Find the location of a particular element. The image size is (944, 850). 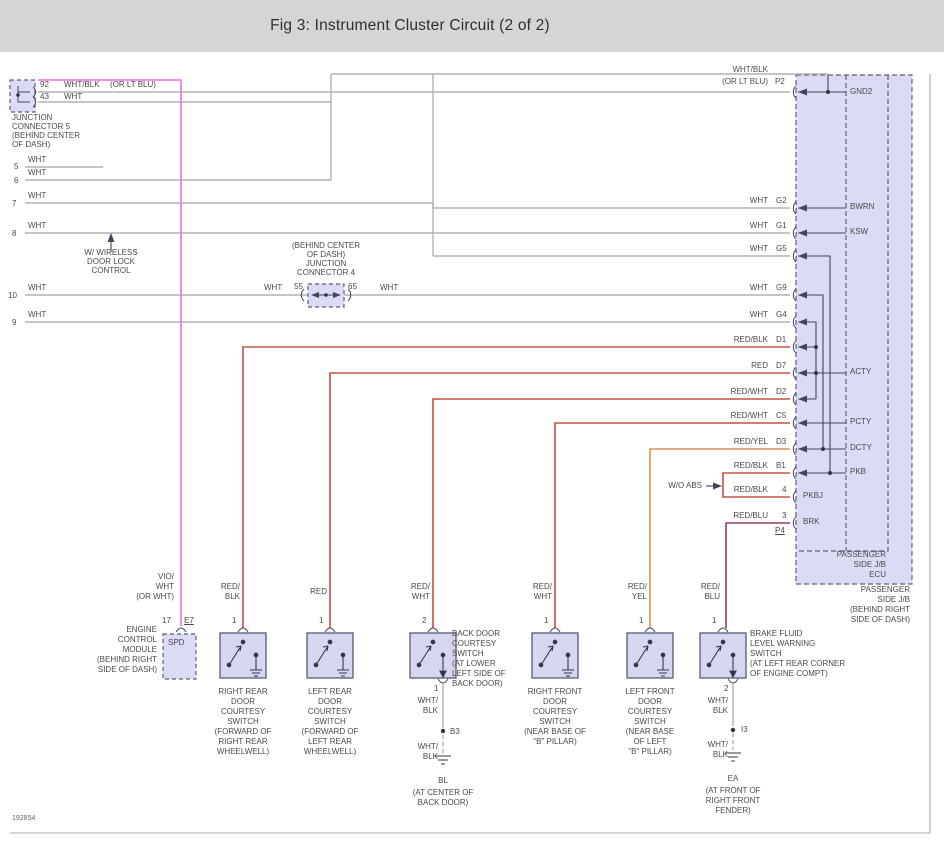

g9-color: WHT is located at coordinates (758, 287).